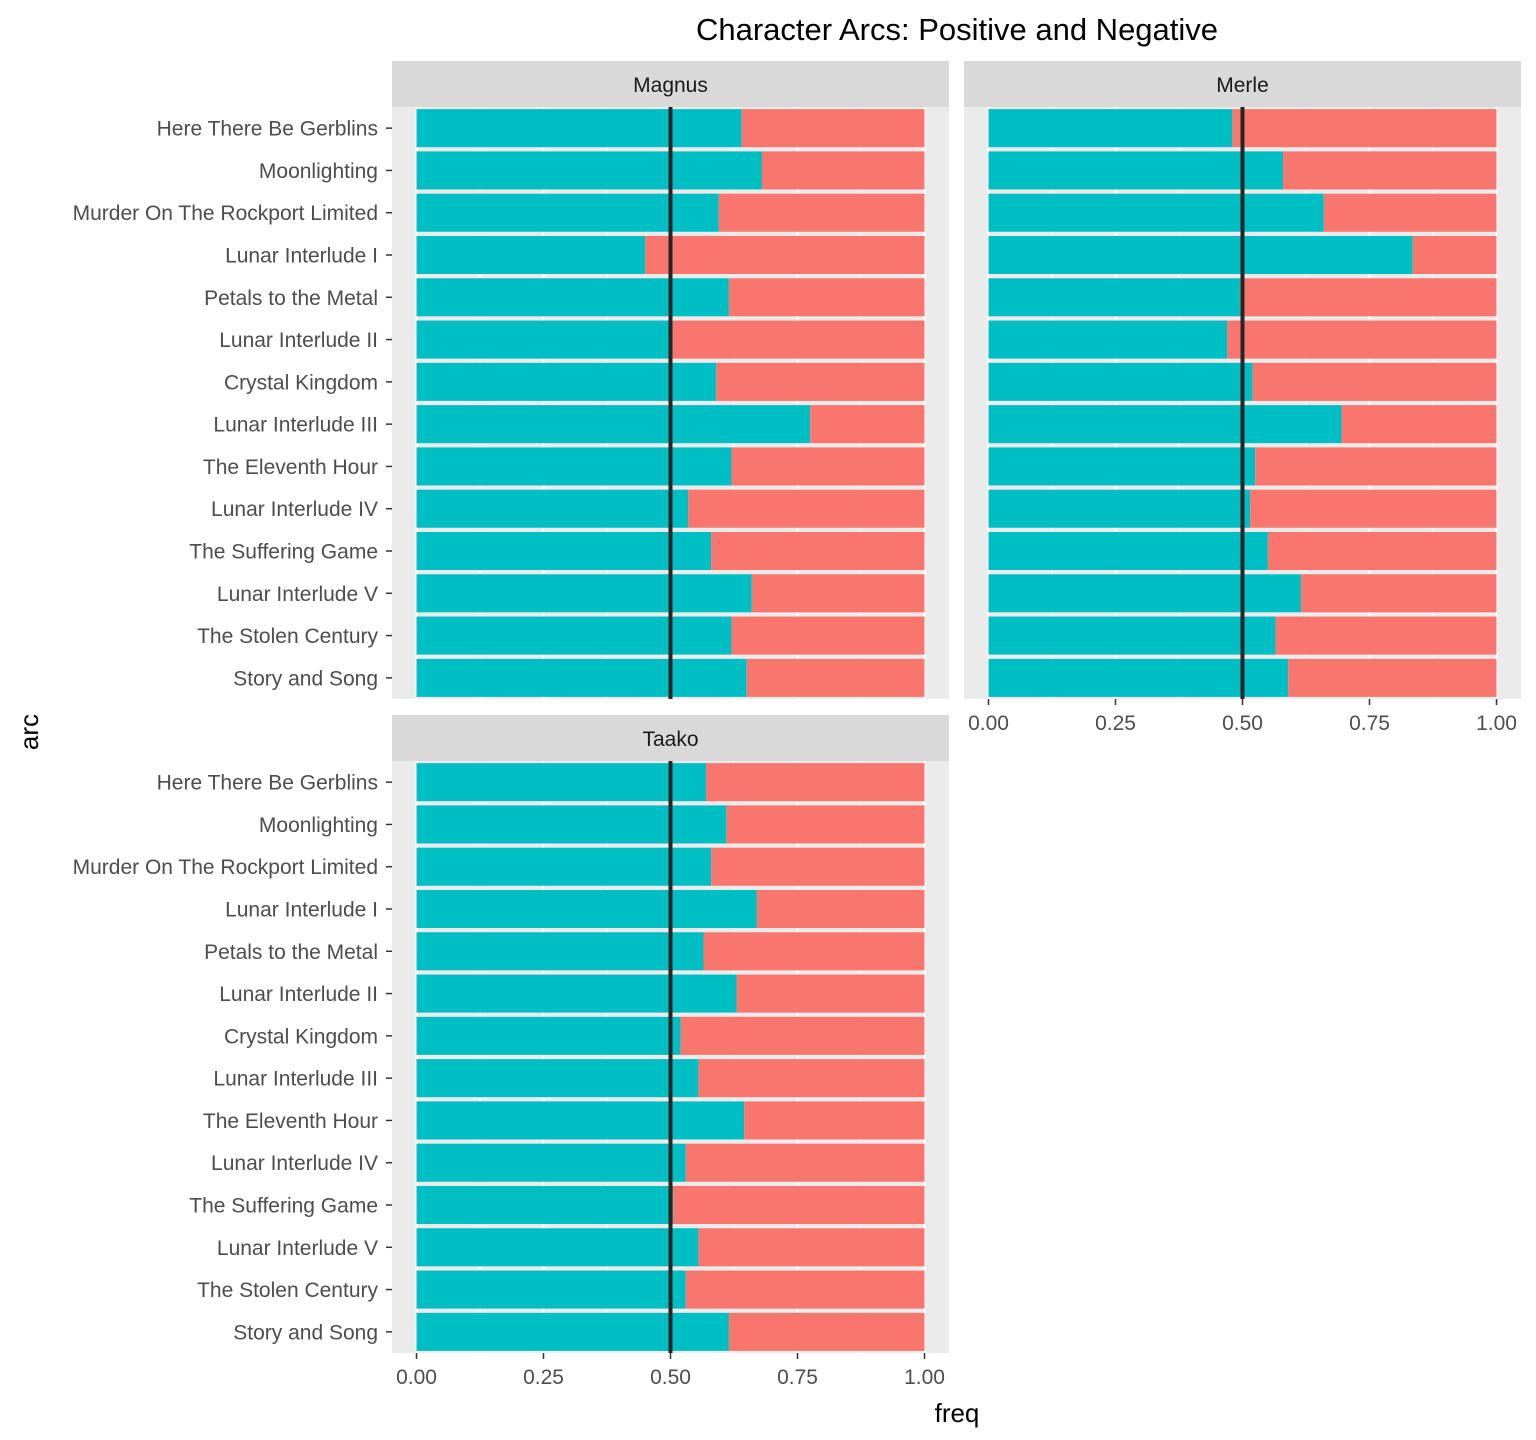  Describe the element at coordinates (305, 1332) in the screenshot. I see `y-tick-label: Story and Song` at that location.